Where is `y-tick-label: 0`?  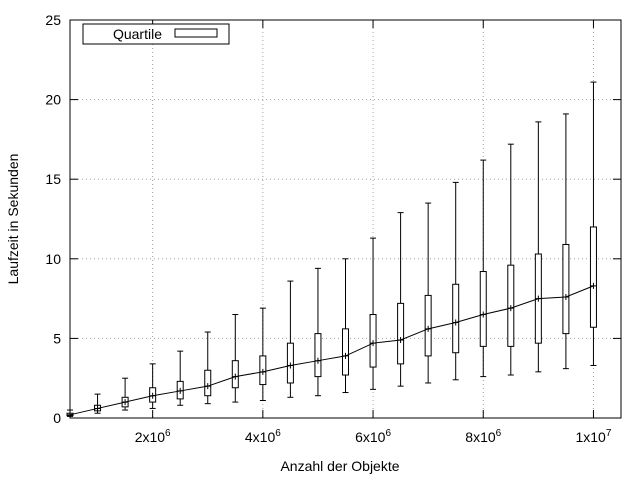
y-tick-label: 0 is located at coordinates (57, 418).